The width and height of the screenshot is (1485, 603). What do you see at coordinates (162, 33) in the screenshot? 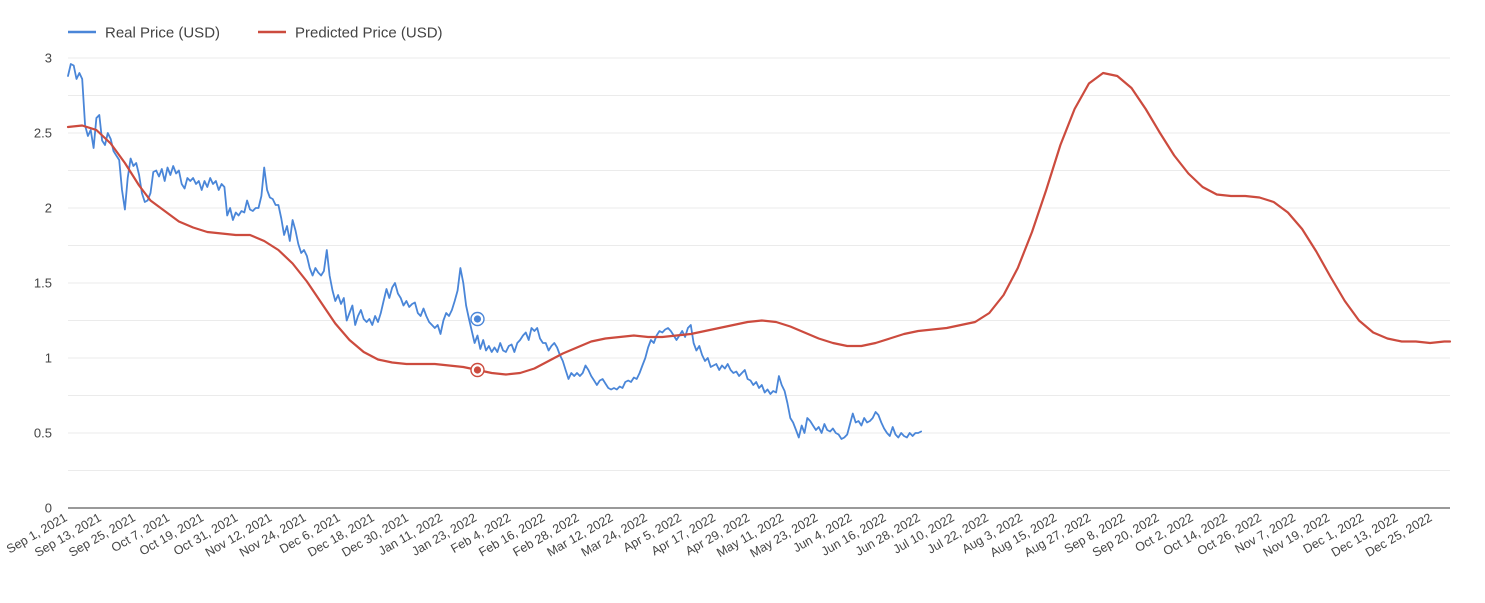
I see `legend-label-real-price: Real Price (USD)` at bounding box center [162, 33].